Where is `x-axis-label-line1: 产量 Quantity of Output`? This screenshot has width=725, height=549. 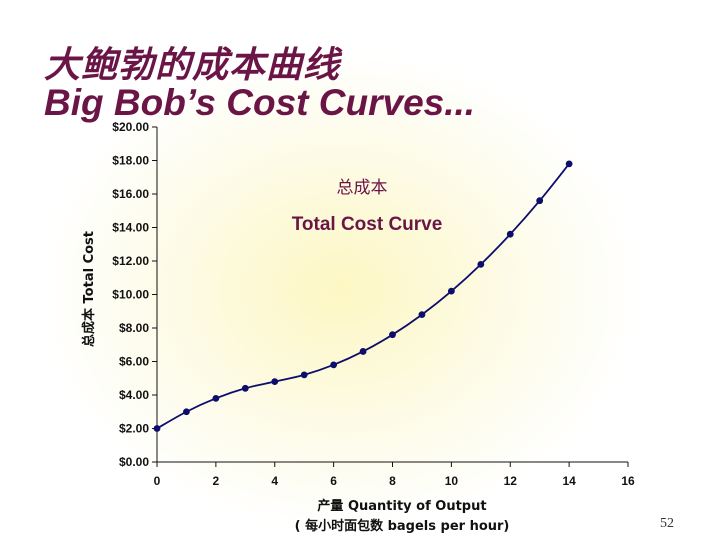
x-axis-label-line1: 产量 Quantity of Output is located at coordinates (401, 506).